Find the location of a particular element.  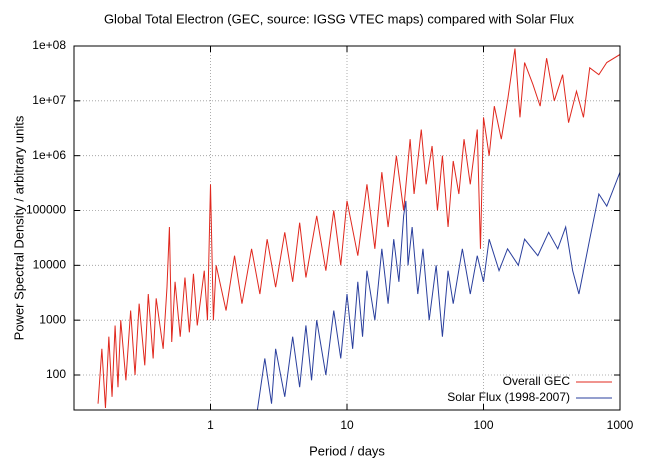

y-axis-label: Power Spectral Density / arbitrary units is located at coordinates (18, 227).